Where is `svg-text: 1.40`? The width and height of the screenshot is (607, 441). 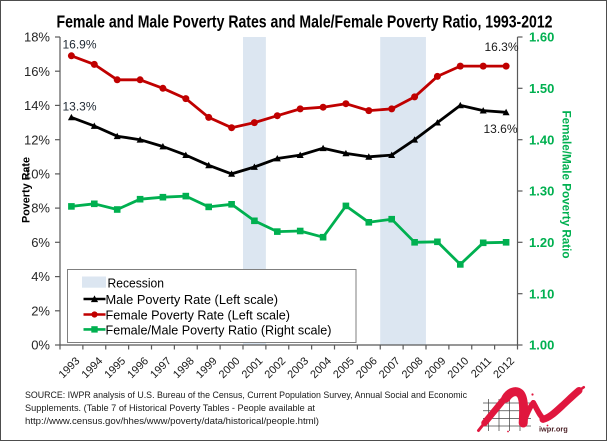
svg-text: 1.40 is located at coordinates (541, 139).